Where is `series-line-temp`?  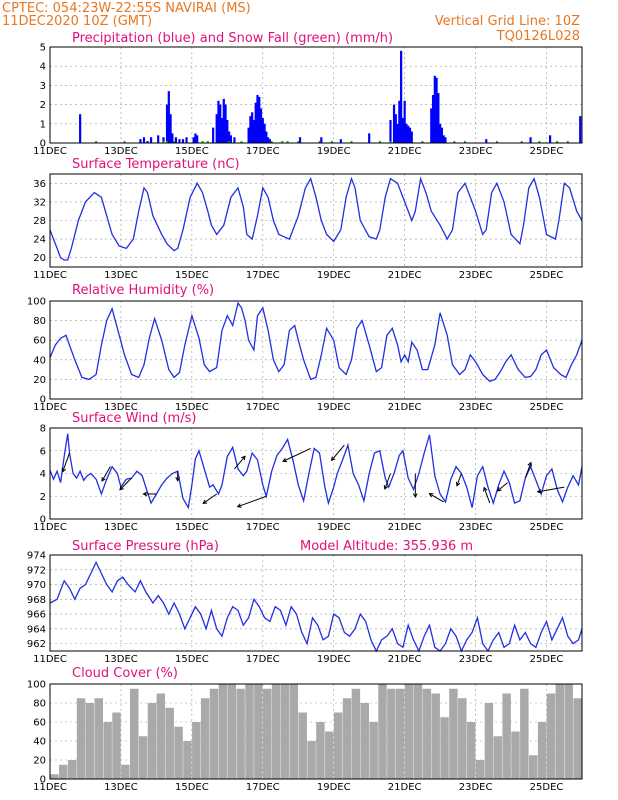 series-line-temp is located at coordinates (316, 218).